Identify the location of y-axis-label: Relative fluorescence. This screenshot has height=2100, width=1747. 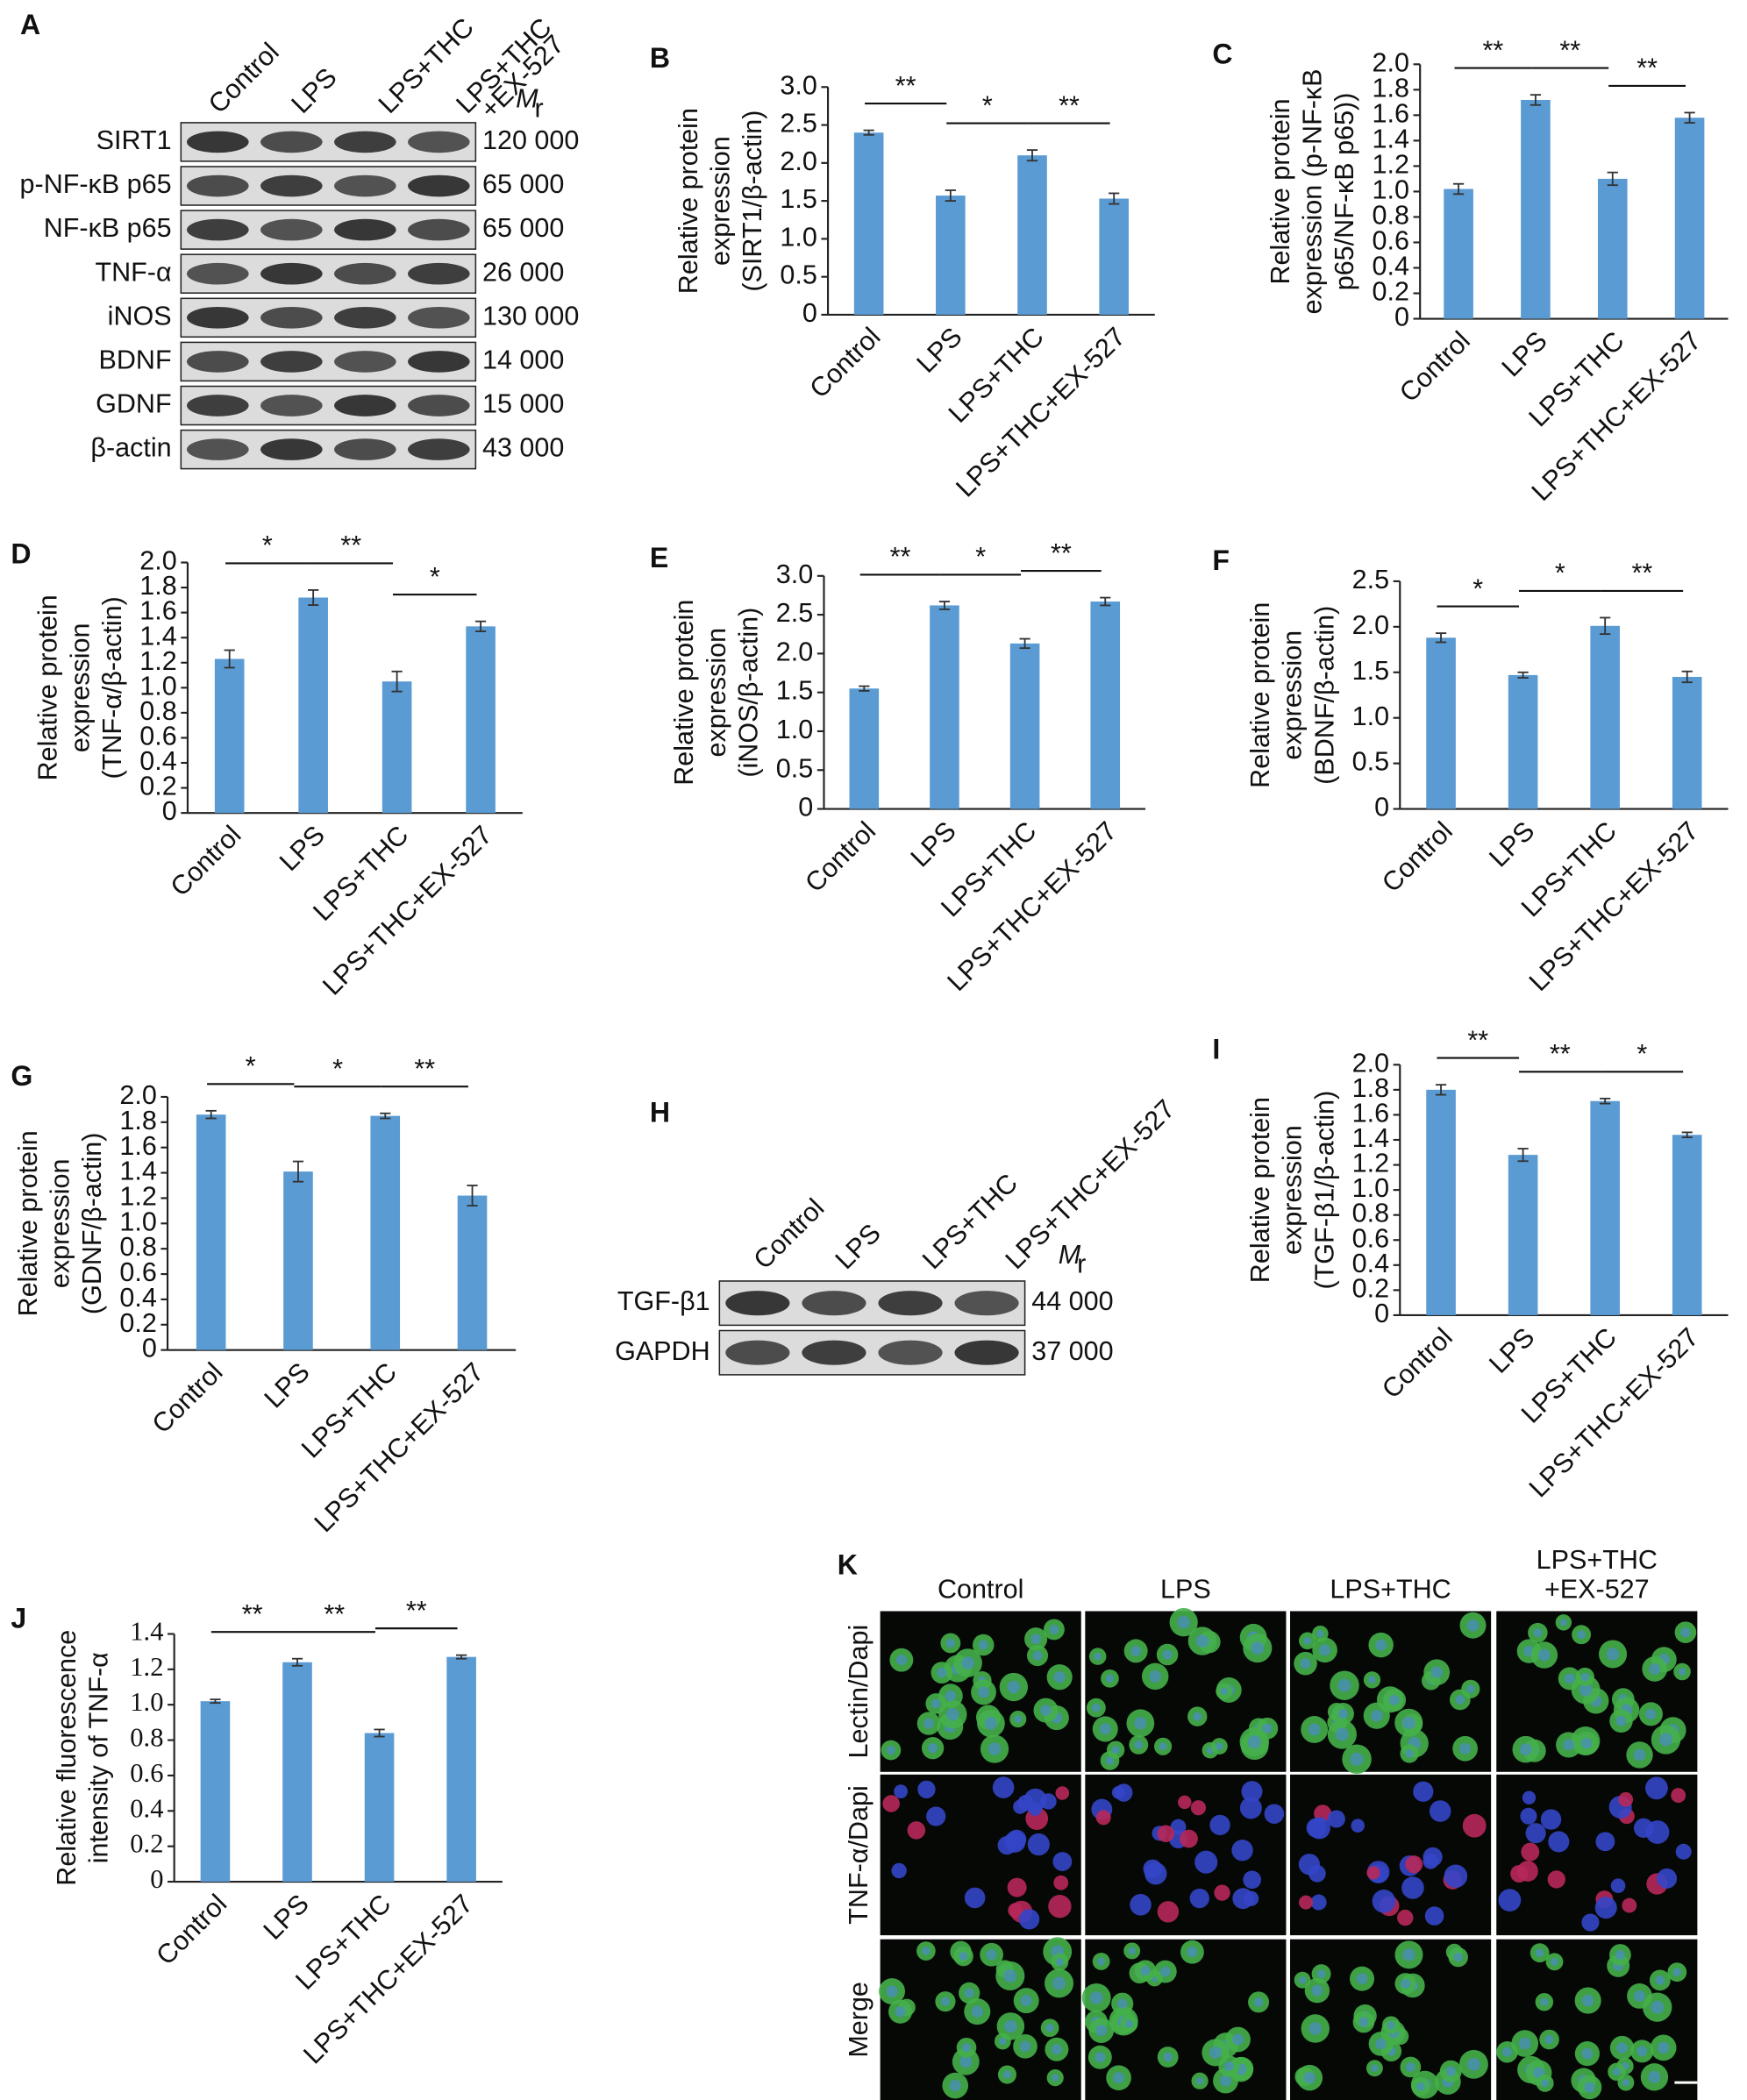
(67, 1758).